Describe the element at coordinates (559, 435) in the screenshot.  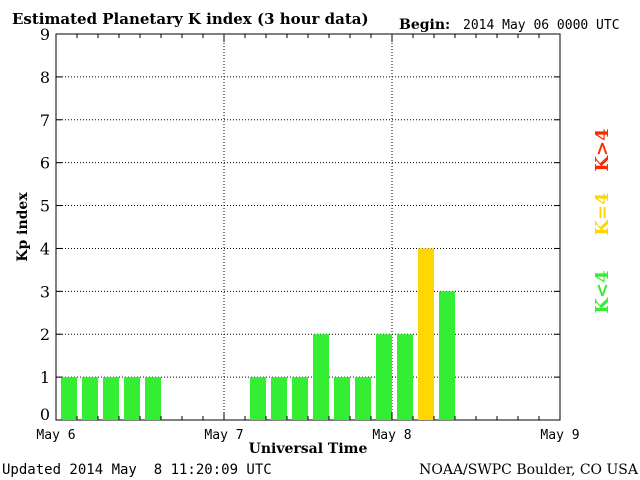
I see `x-tick-label: May 9` at that location.